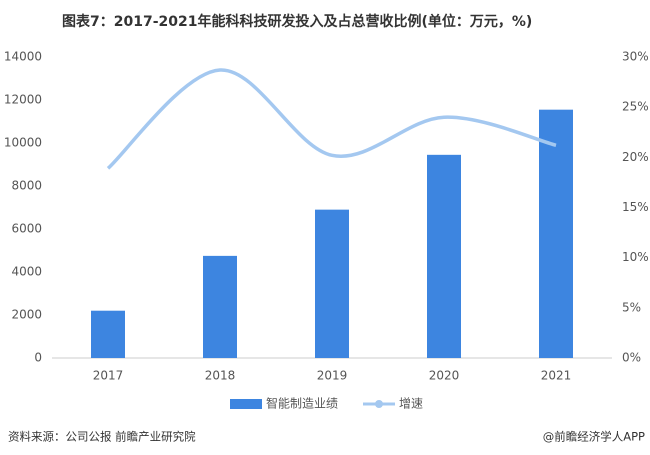  What do you see at coordinates (26, 229) in the screenshot?
I see `y-tick-label: 6000` at bounding box center [26, 229].